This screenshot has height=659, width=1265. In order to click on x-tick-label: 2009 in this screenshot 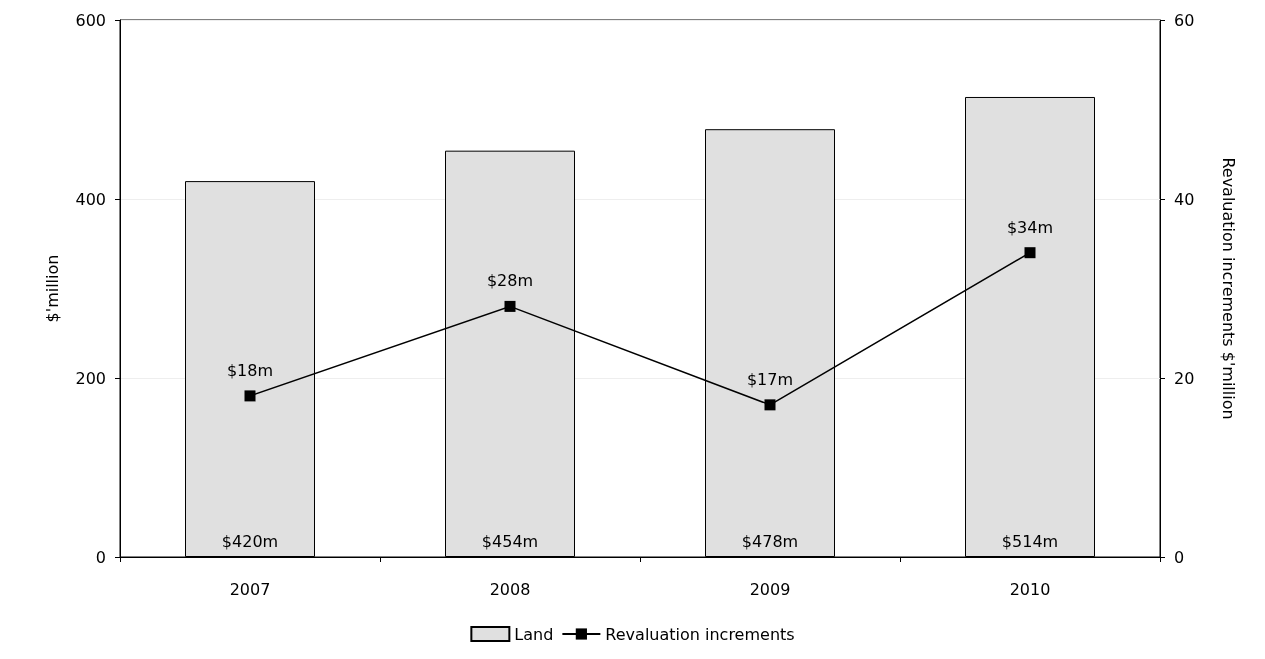, I will do `click(770, 589)`.